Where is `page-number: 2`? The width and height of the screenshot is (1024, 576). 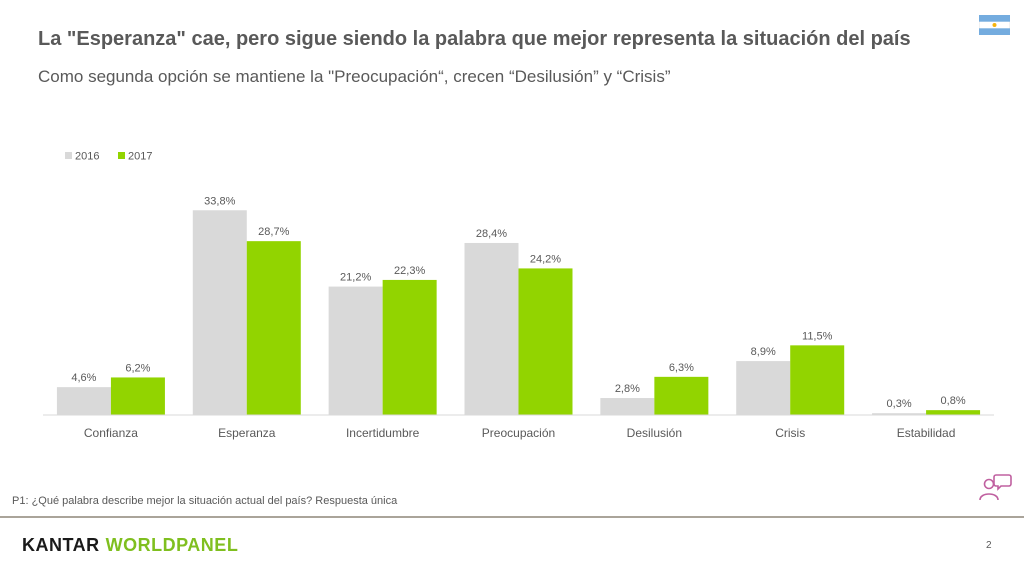
page-number: 2 is located at coordinates (989, 545).